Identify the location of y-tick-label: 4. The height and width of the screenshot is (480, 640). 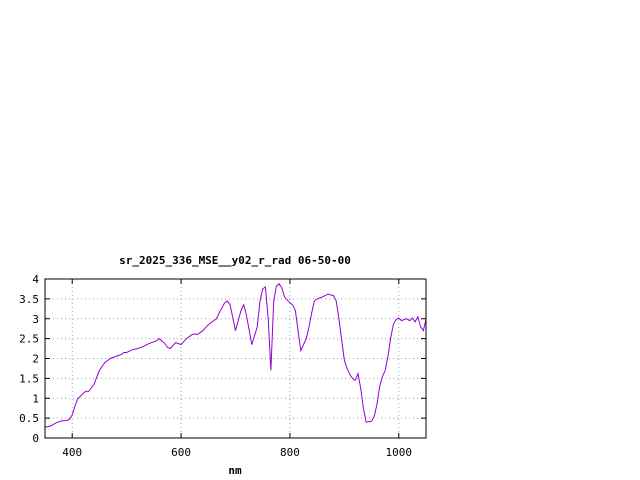
(35, 279).